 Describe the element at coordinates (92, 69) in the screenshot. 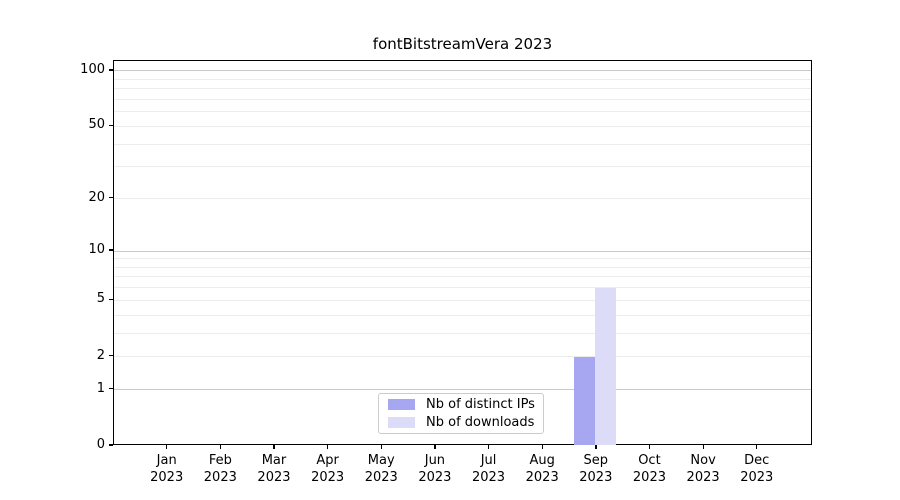

I see `y-tick-label: 100` at that location.